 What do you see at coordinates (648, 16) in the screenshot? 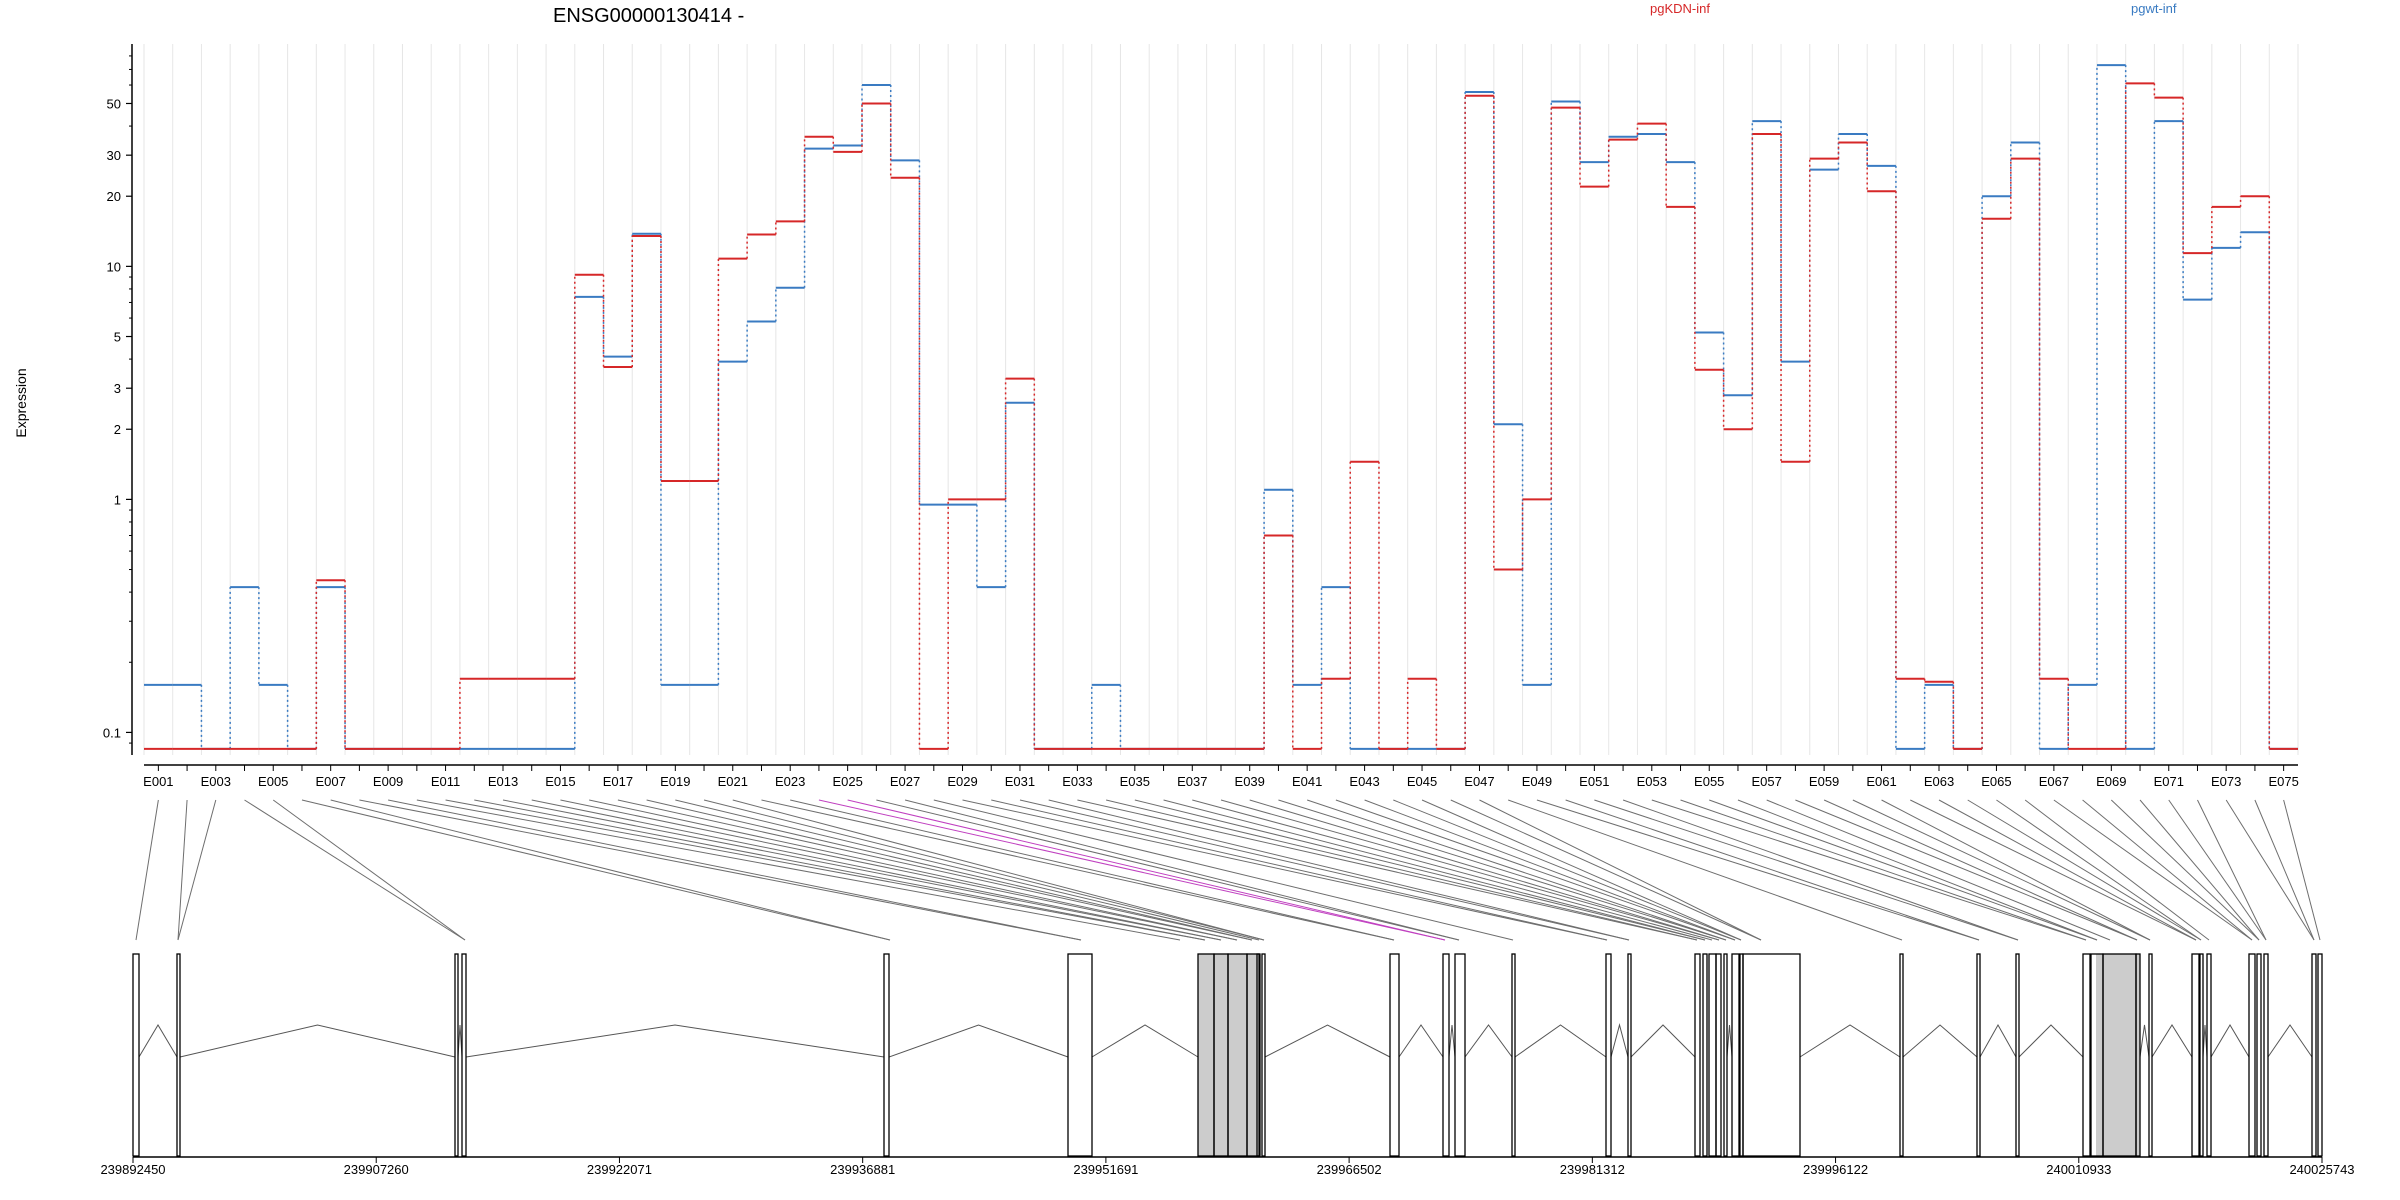
I see `chart-title: ENSG00000130414 -` at bounding box center [648, 16].